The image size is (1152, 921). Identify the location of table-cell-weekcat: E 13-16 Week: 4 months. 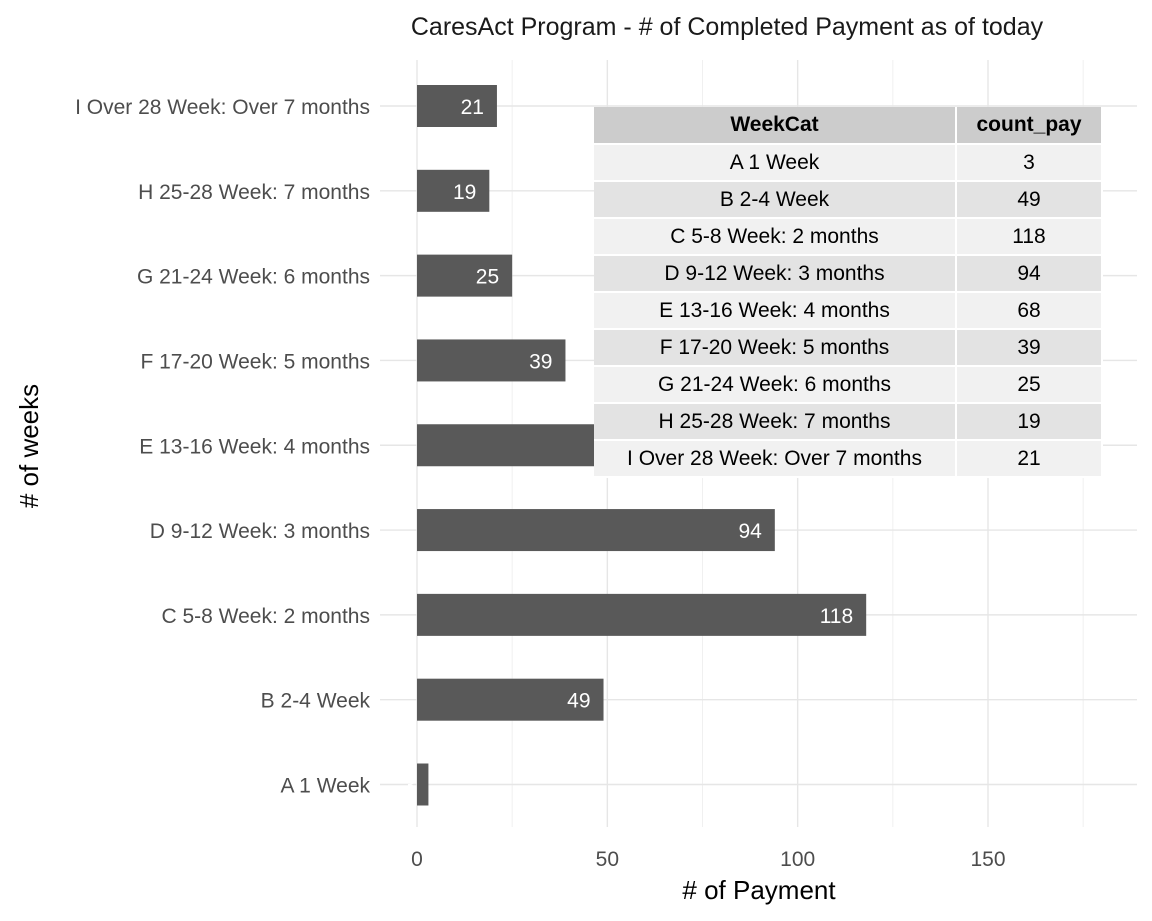
(775, 311).